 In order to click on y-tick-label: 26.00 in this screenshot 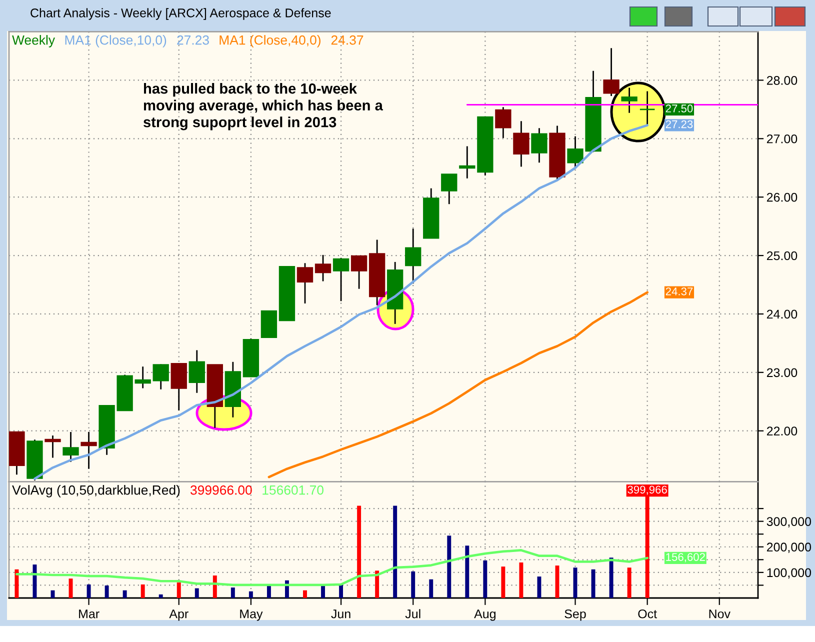, I will do `click(782, 197)`.